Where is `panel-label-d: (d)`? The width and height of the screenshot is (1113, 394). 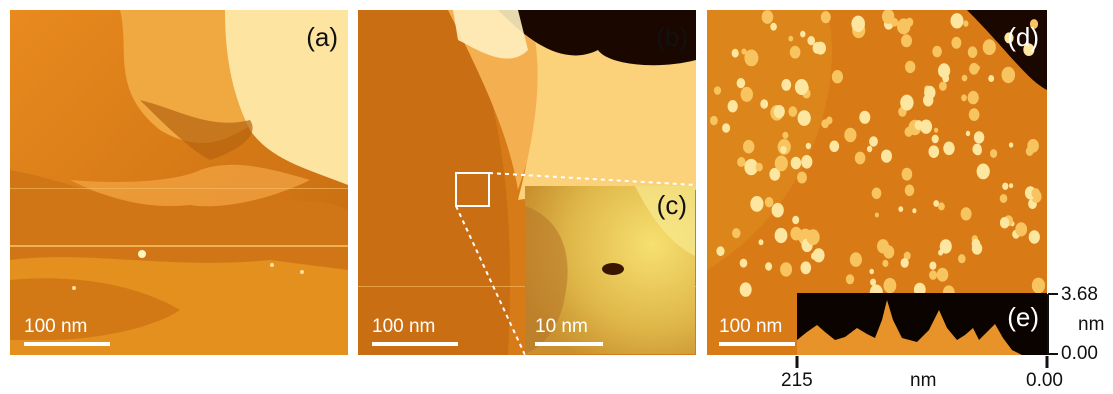
panel-label-d: (d) is located at coordinates (1023, 37).